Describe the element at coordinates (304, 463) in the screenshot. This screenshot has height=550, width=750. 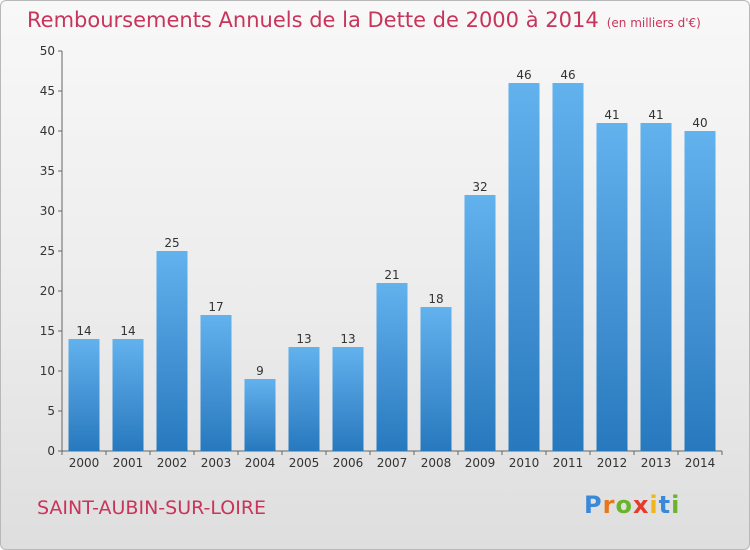
I see `x-tick-label-2005: 2005` at that location.